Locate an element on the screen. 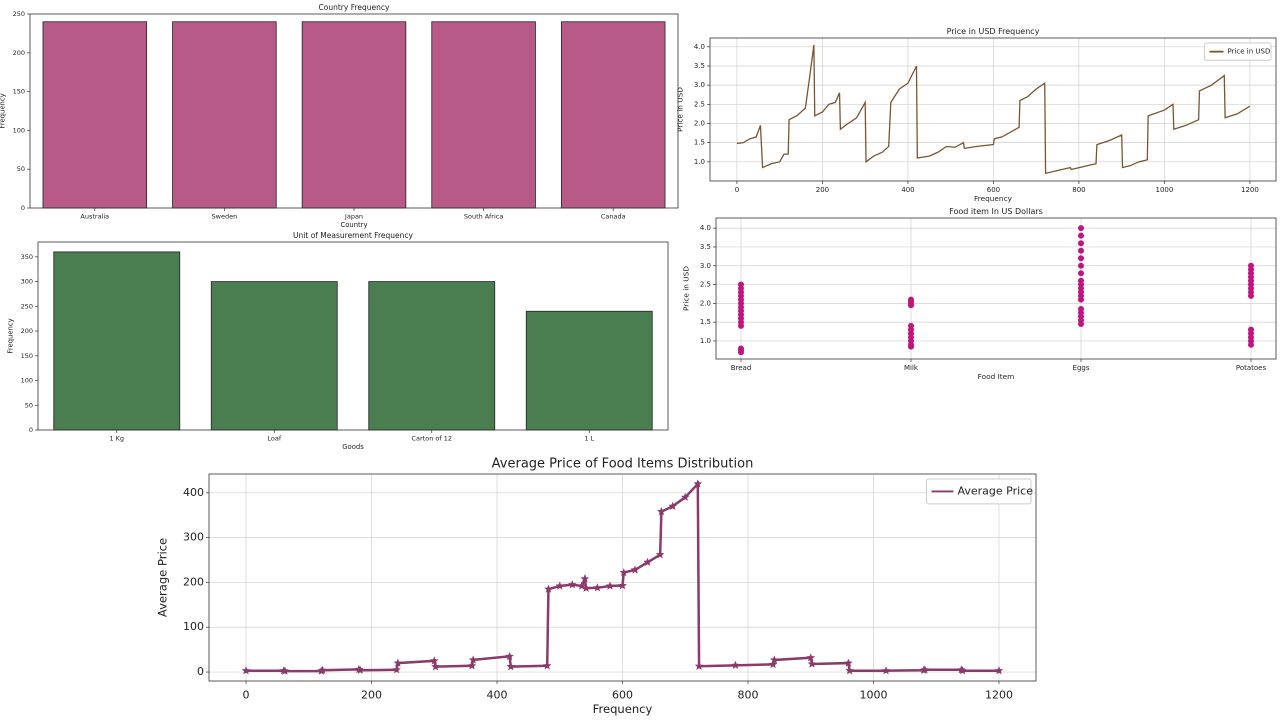 The height and width of the screenshot is (720, 1280). line is located at coordinates (993, 109).